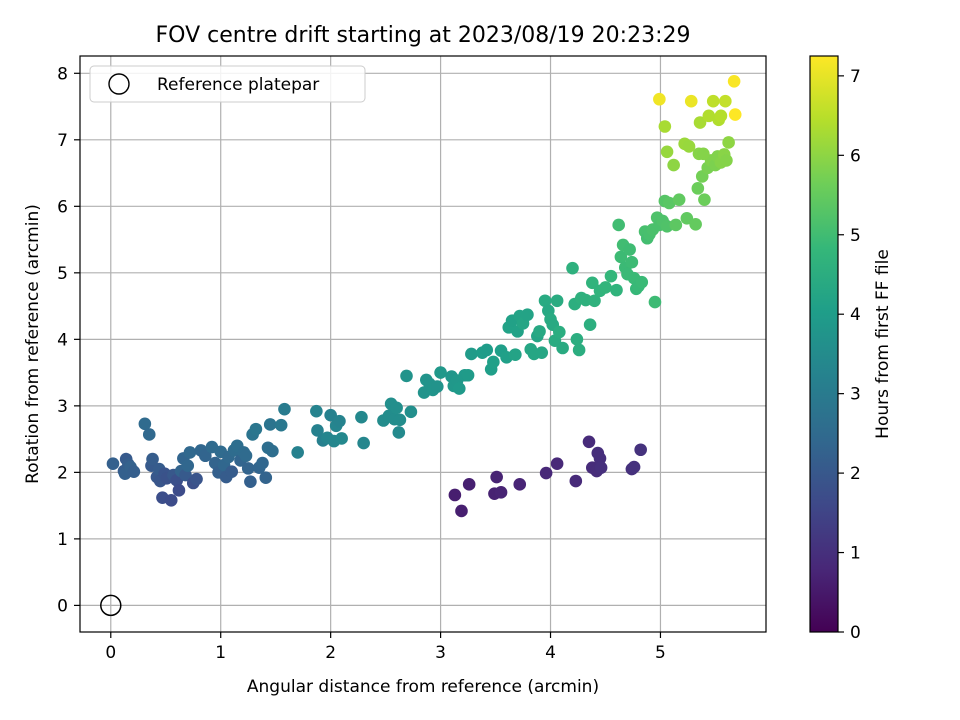  I want to click on colorbar, so click(824, 344).